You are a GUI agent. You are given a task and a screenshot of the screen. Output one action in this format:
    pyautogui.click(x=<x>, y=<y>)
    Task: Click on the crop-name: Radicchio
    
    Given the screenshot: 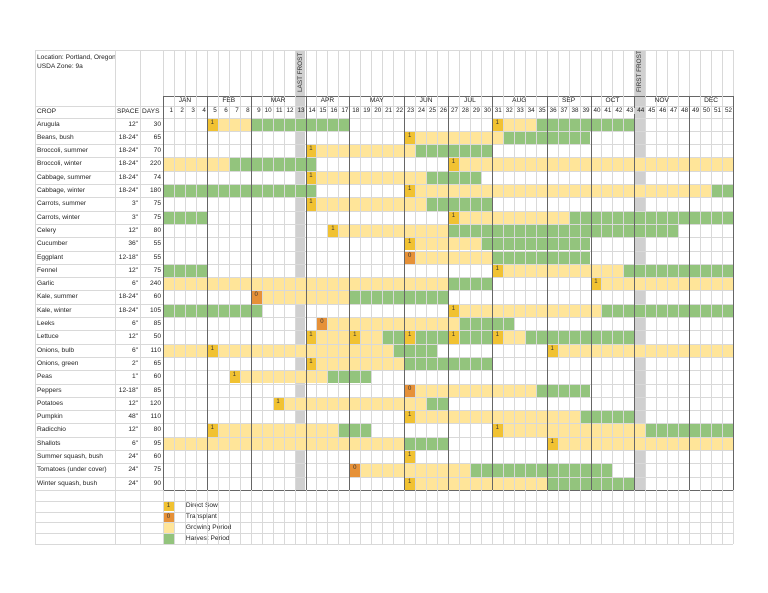 What is the action you would take?
    pyautogui.click(x=51, y=430)
    